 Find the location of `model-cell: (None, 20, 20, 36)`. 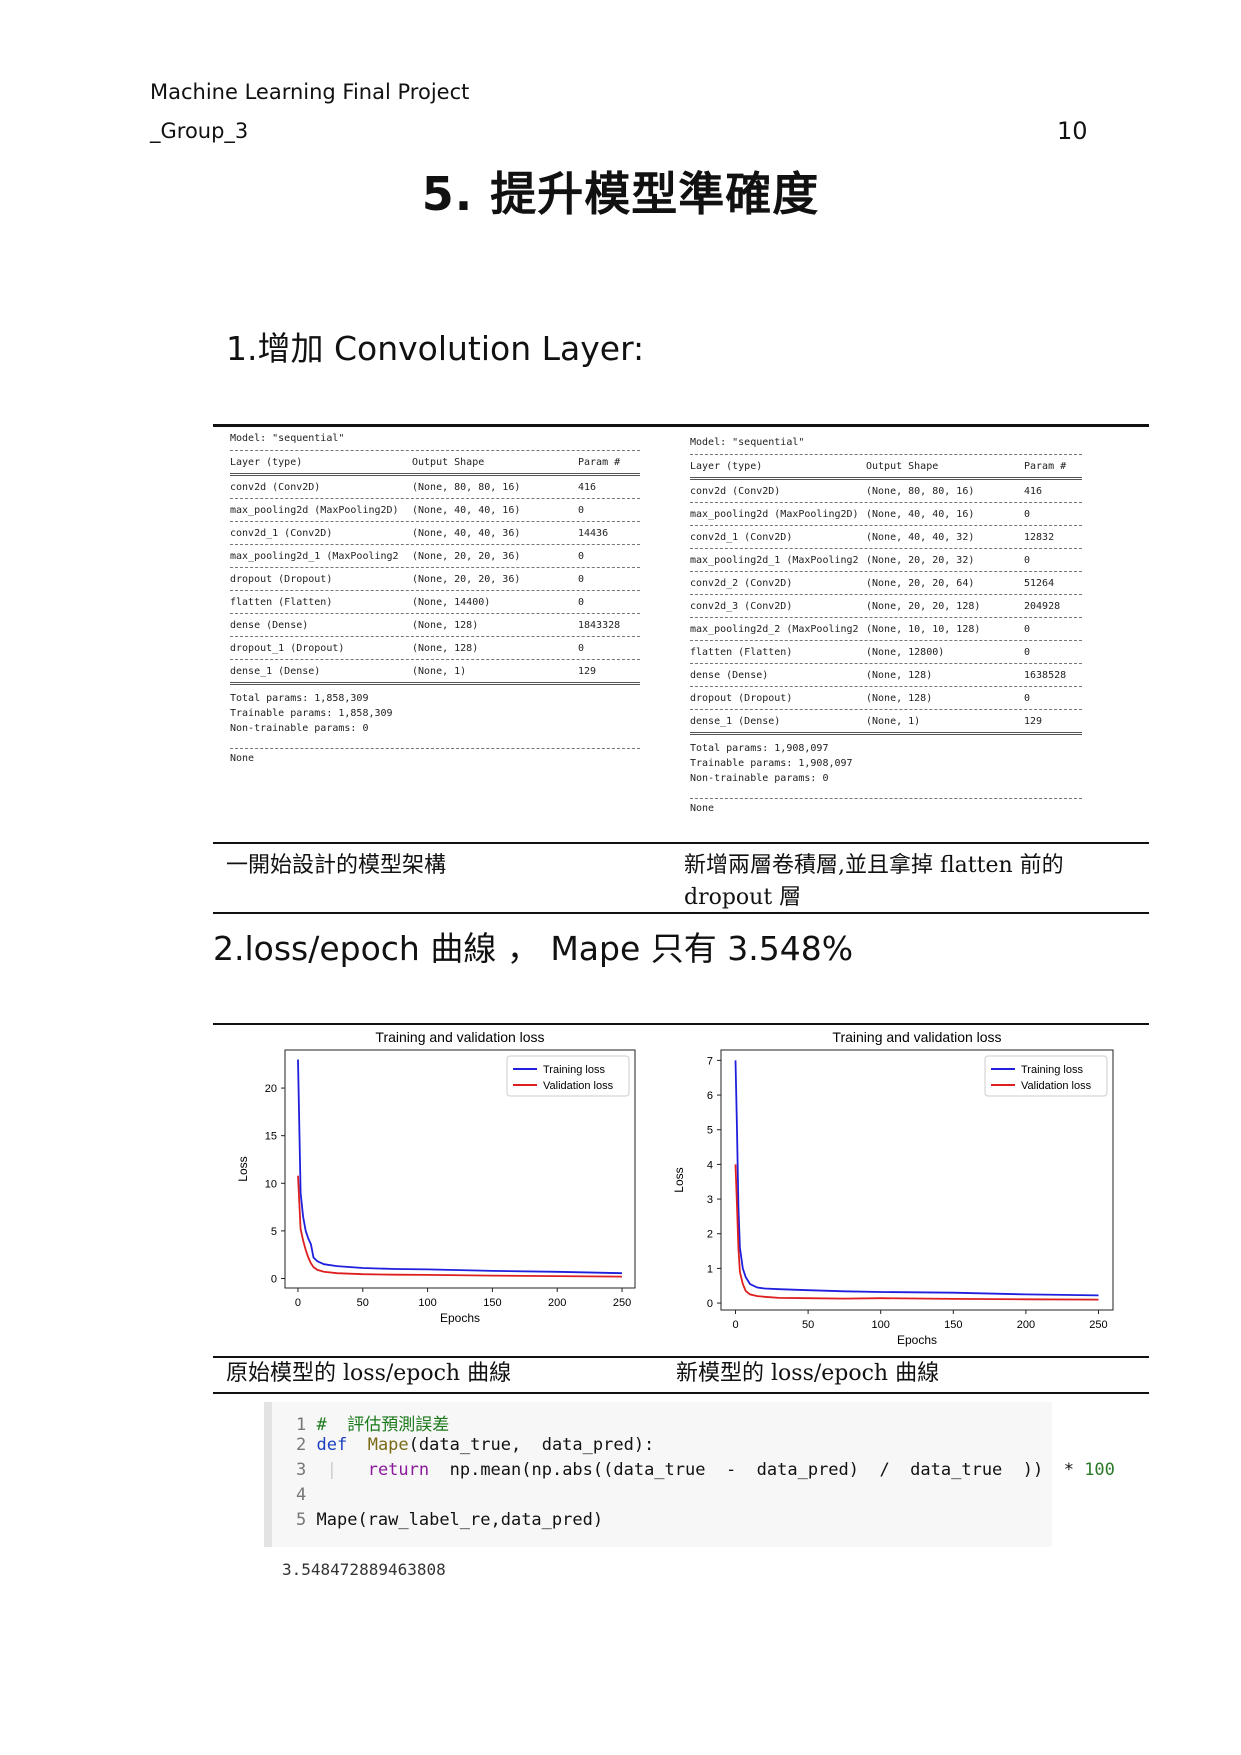

model-cell: (None, 20, 20, 36) is located at coordinates (466, 579).